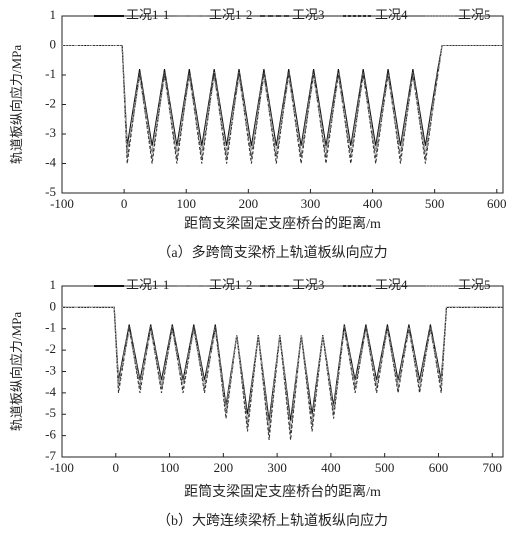 The image size is (527, 541). Describe the element at coordinates (272, 520) in the screenshot. I see `caption: （b）大跨连续梁桥上轨道板纵向应力` at that location.